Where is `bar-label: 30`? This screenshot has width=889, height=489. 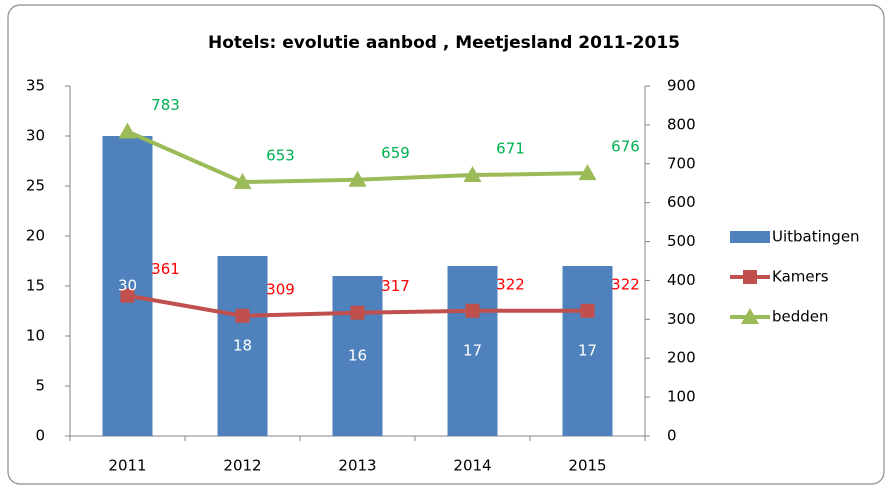
bar-label: 30 is located at coordinates (127, 286).